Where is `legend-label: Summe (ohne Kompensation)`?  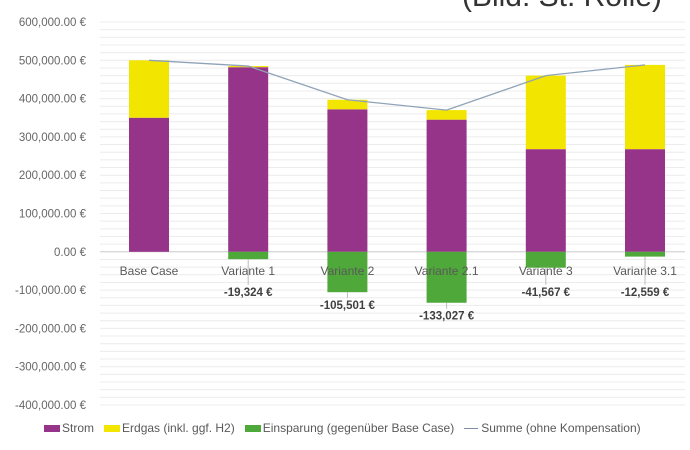 legend-label: Summe (ohne Kompensation) is located at coordinates (561, 428).